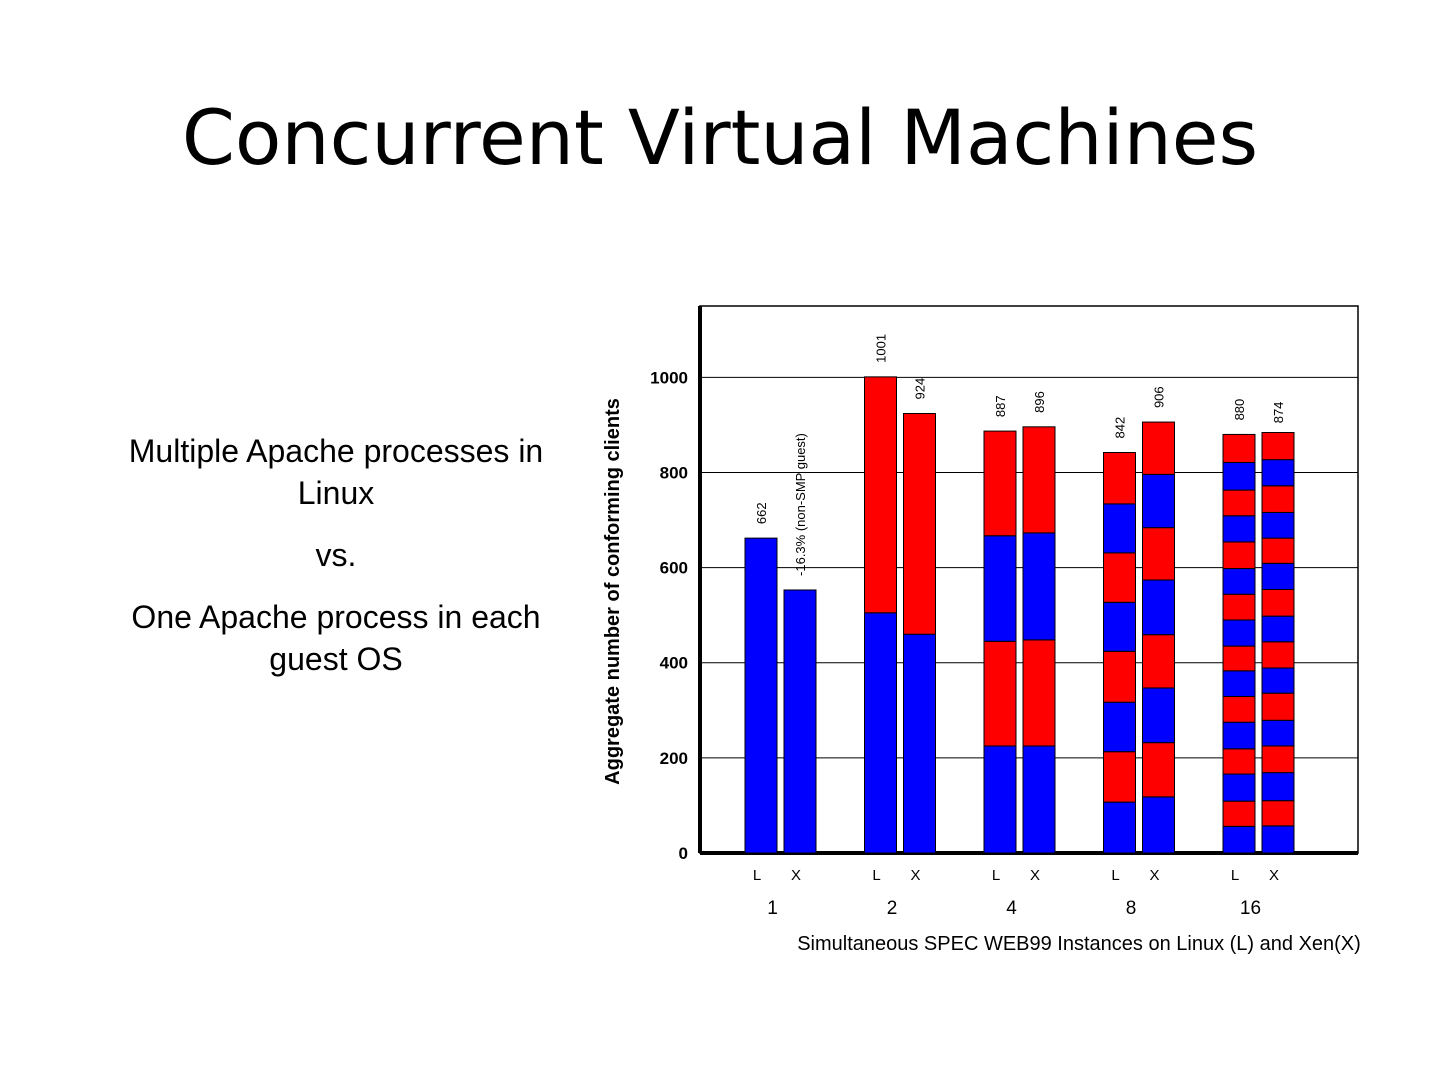  I want to click on y-tick-label: 600, so click(674, 568).